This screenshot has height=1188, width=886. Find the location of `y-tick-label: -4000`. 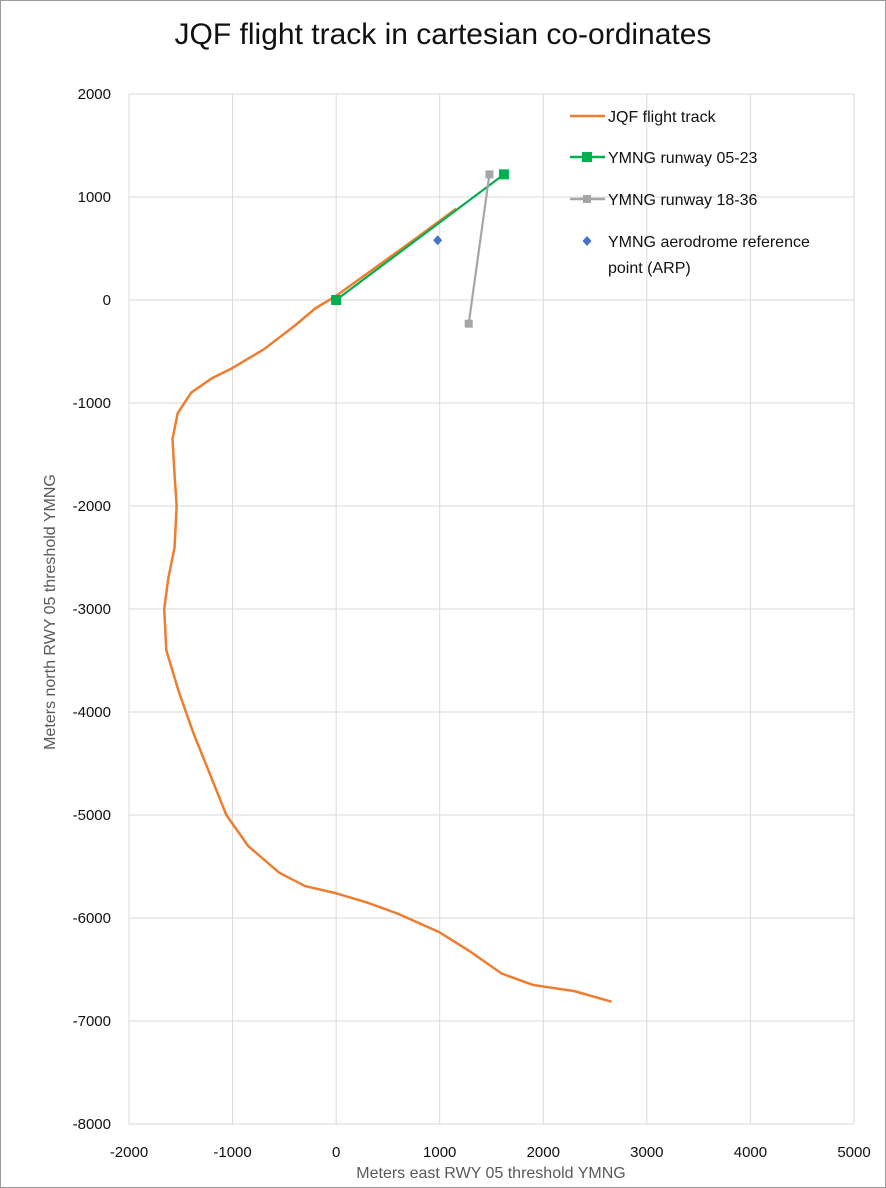

y-tick-label: -4000 is located at coordinates (92, 712).